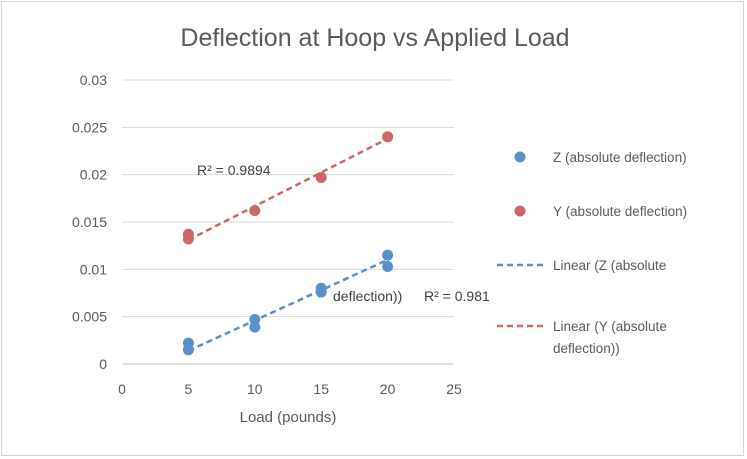 This screenshot has height=459, width=747. I want to click on legend-label-series-1: Y (absolute deflection), so click(620, 211).